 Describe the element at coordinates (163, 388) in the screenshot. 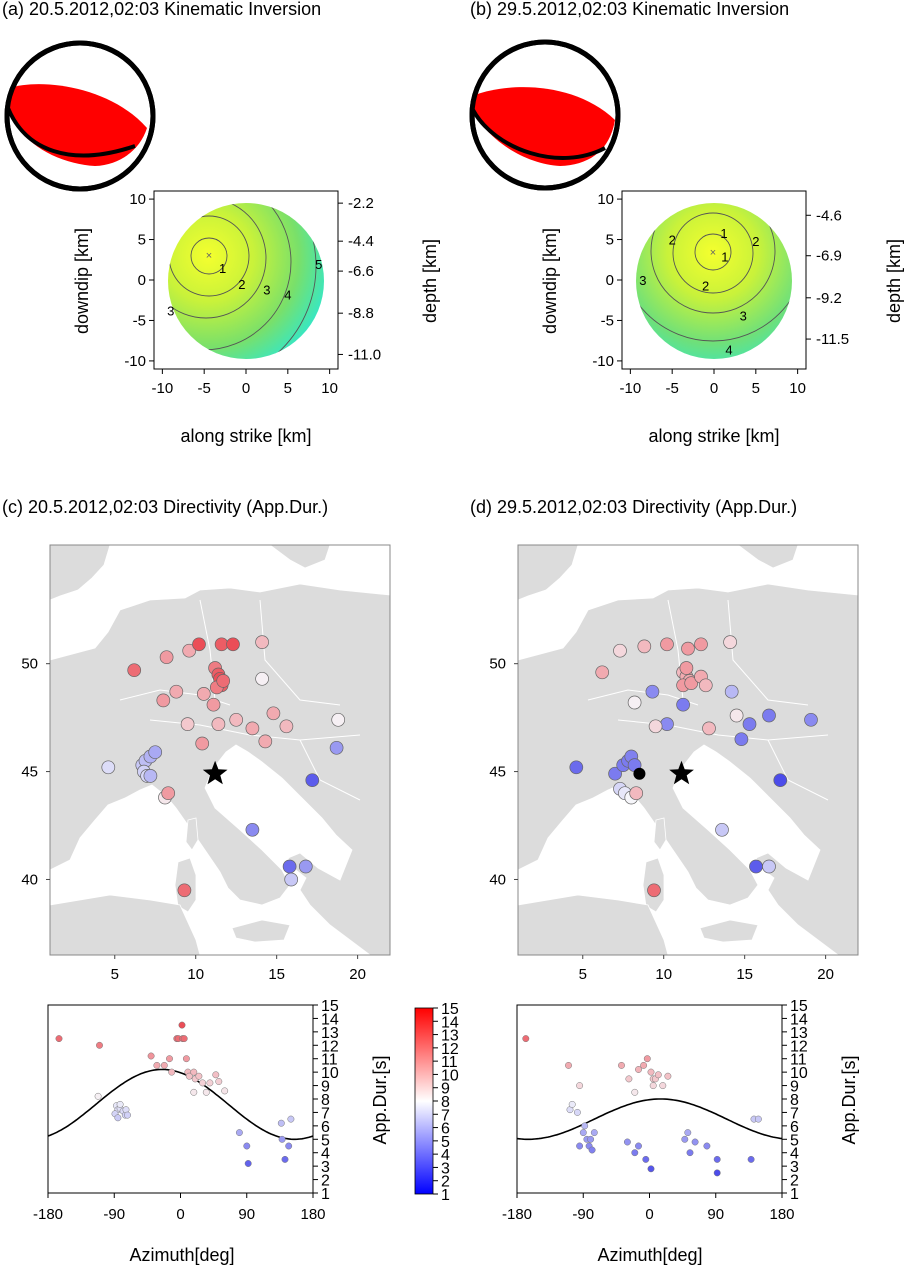

I see `x-tick-label: -10` at that location.